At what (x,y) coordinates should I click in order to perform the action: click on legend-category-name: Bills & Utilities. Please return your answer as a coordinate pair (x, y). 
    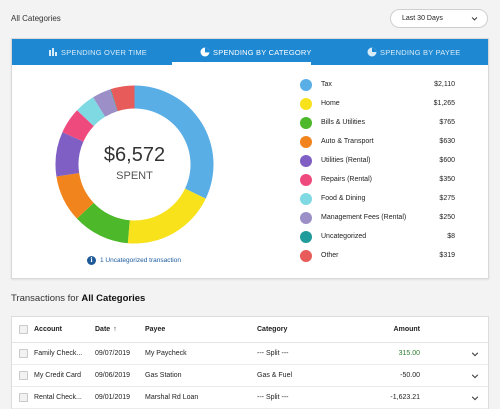
    Looking at the image, I should click on (343, 122).